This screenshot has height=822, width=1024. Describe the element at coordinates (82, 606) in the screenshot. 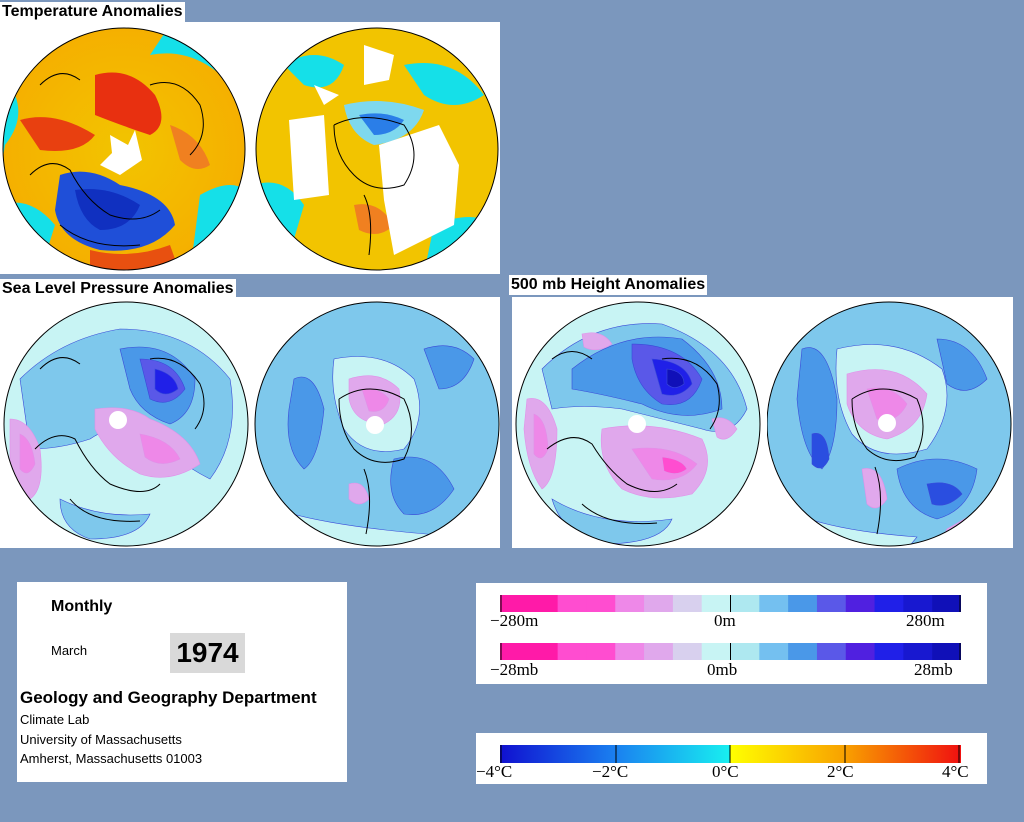

I see `period-label: Monthly` at that location.